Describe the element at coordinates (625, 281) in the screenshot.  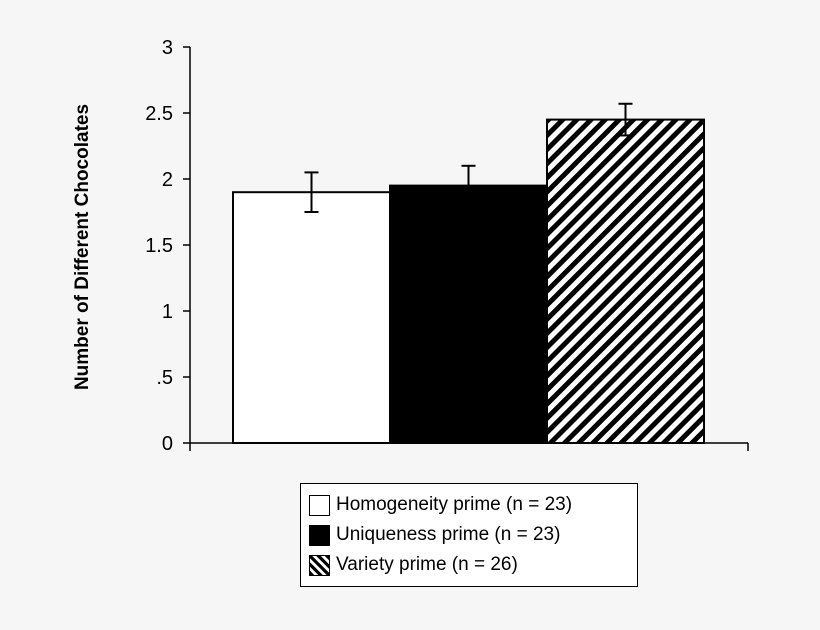
I see `bar-variety` at that location.